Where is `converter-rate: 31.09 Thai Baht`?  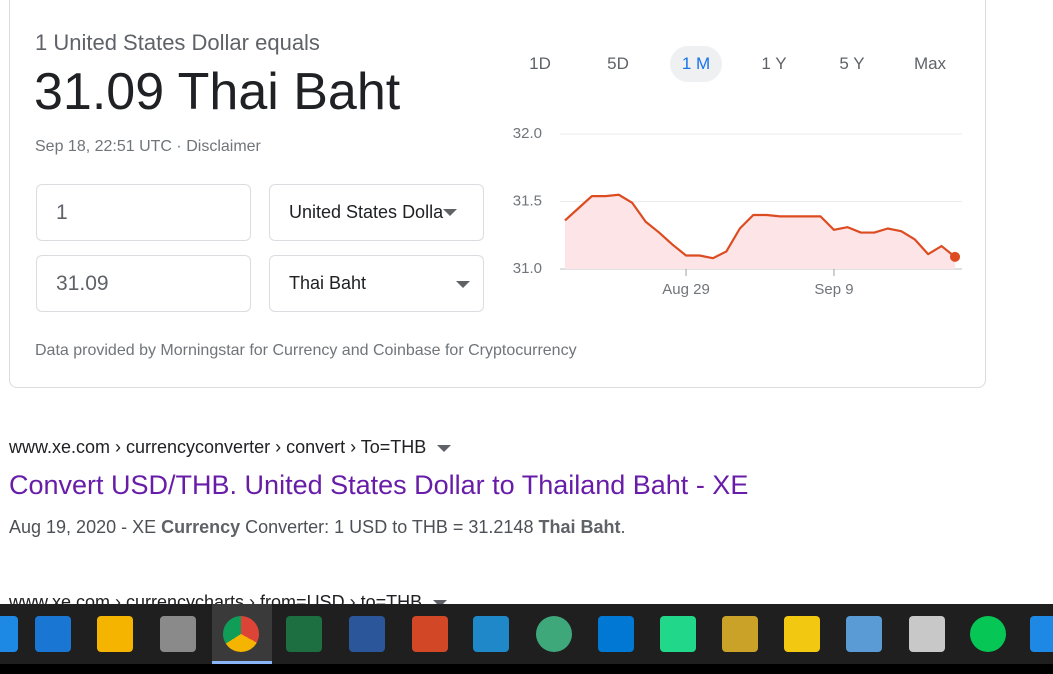 converter-rate: 31.09 Thai Baht is located at coordinates (217, 92).